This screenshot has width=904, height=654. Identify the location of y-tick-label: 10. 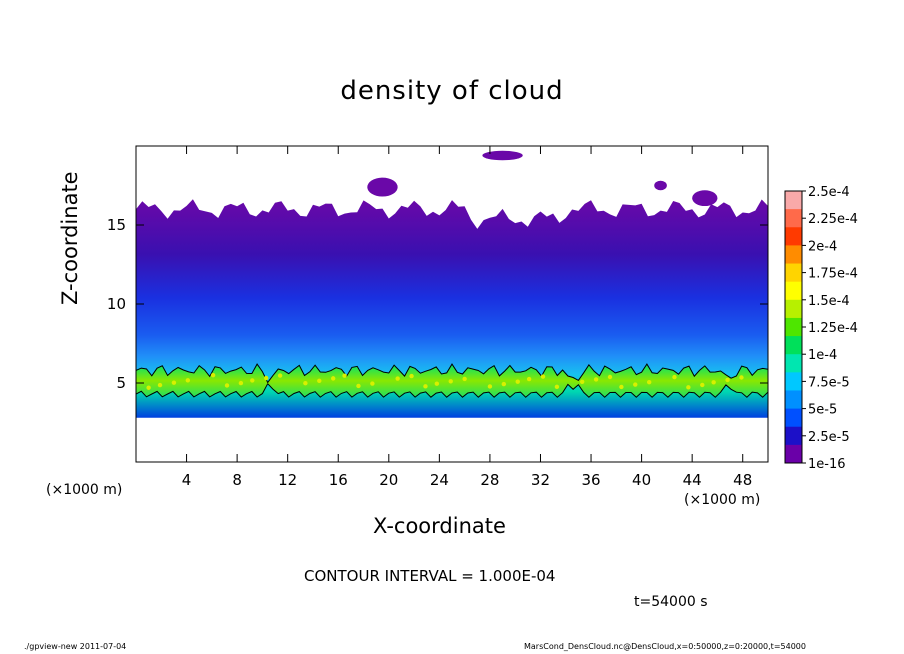
(116, 304).